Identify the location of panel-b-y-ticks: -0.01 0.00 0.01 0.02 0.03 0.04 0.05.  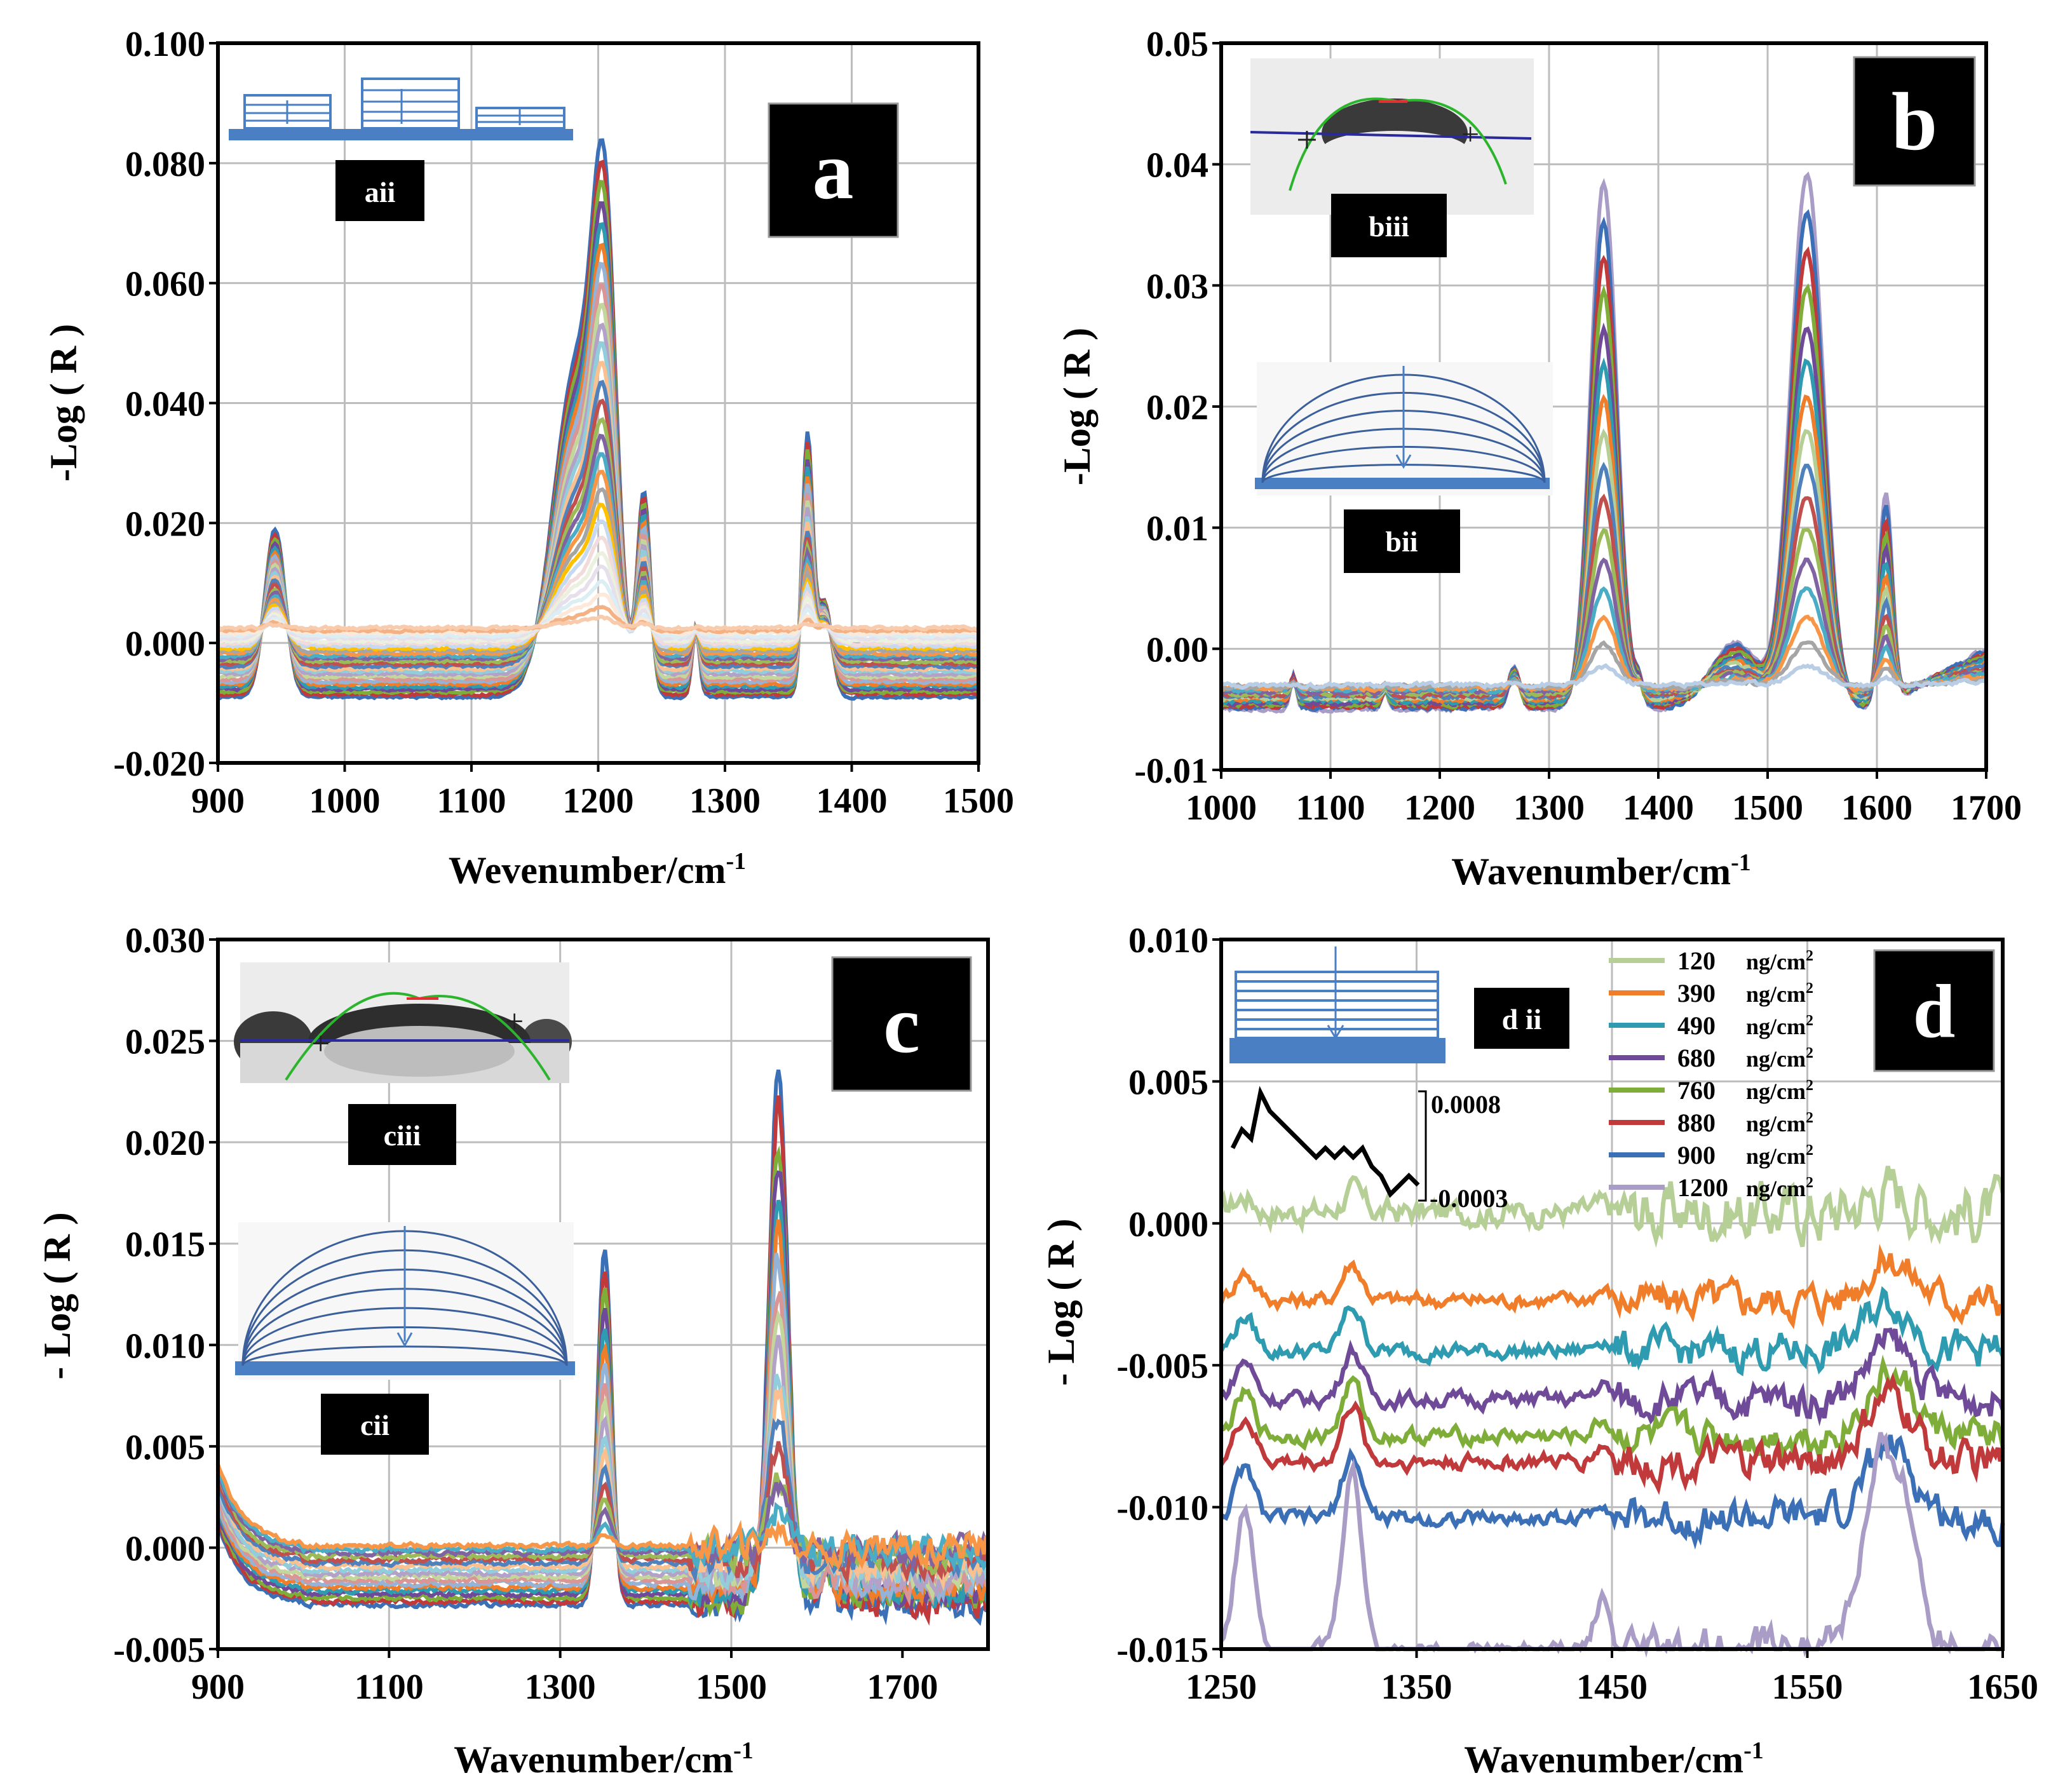
(1177, 408).